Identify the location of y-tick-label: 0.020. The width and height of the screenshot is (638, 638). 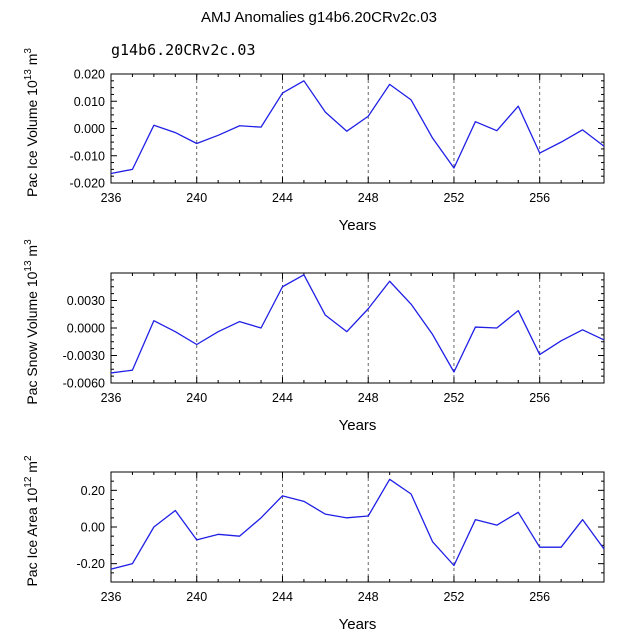
(89, 75).